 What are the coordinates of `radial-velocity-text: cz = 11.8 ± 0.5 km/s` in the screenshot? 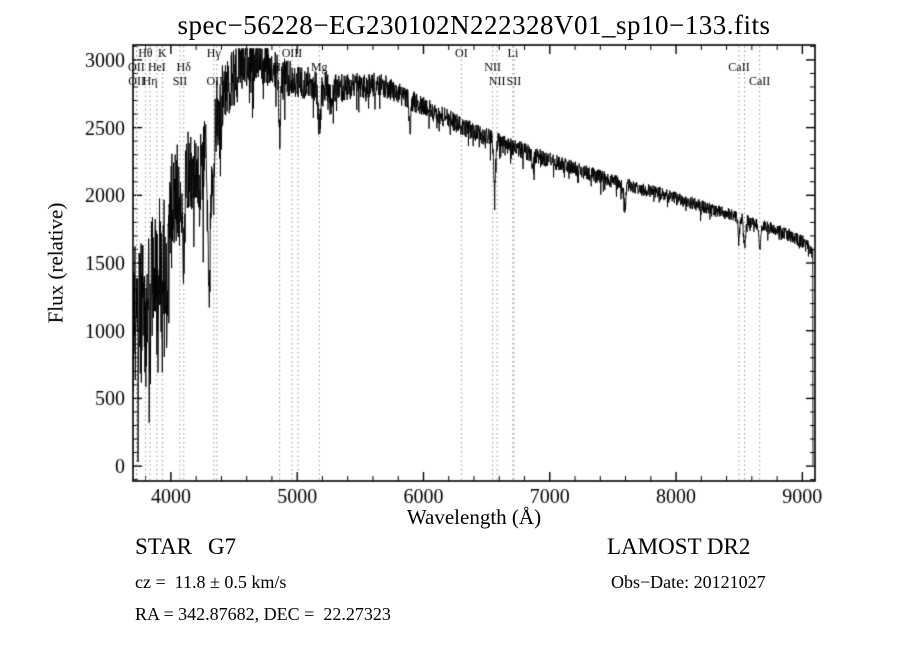 It's located at (211, 582).